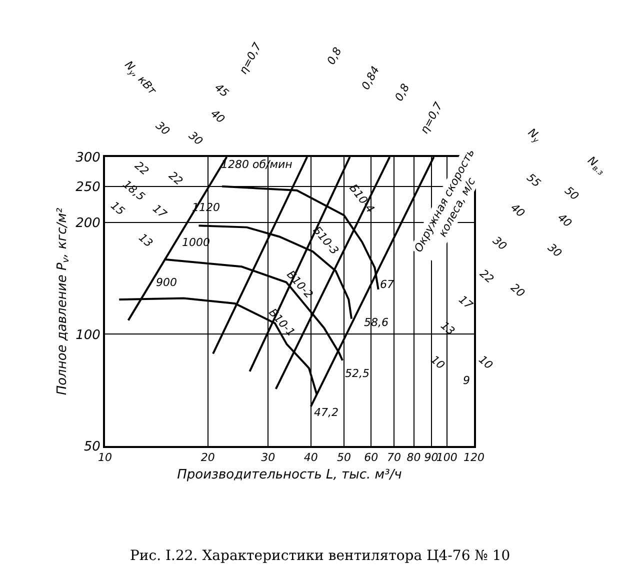  What do you see at coordinates (393, 457) in the screenshot?
I see `x-tick-label: 70` at bounding box center [393, 457].